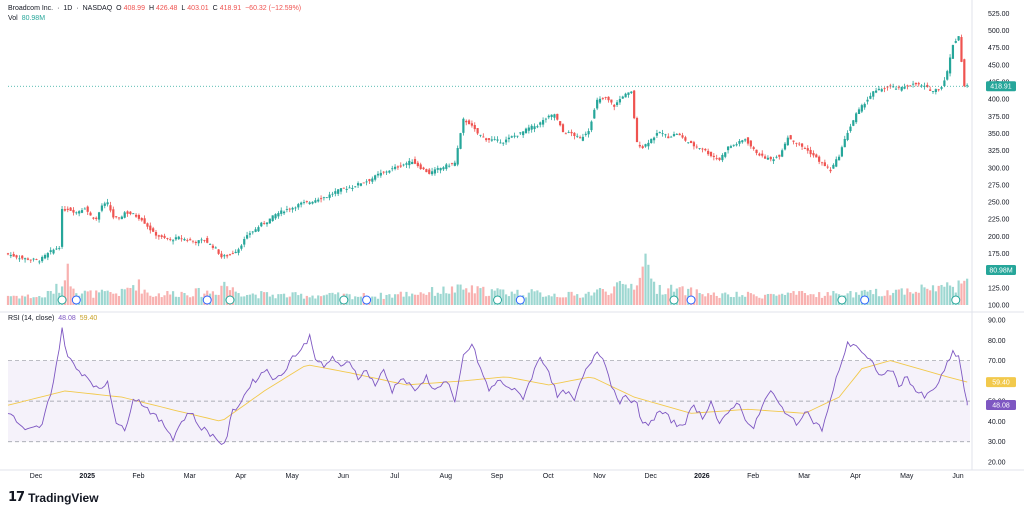 The width and height of the screenshot is (1024, 515). Describe the element at coordinates (53, 497) in the screenshot. I see `tradingview-brand: 17 TradingView` at that location.